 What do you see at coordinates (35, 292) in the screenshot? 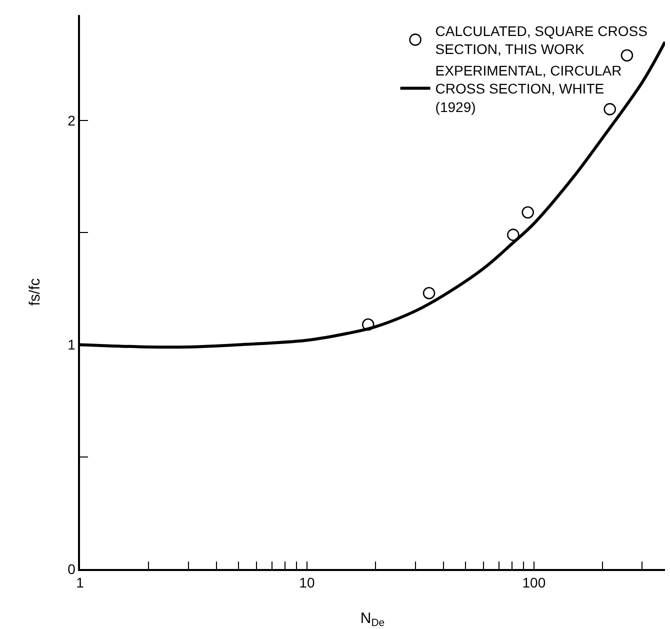
I see `y-axis-title: fs/fc` at bounding box center [35, 292].